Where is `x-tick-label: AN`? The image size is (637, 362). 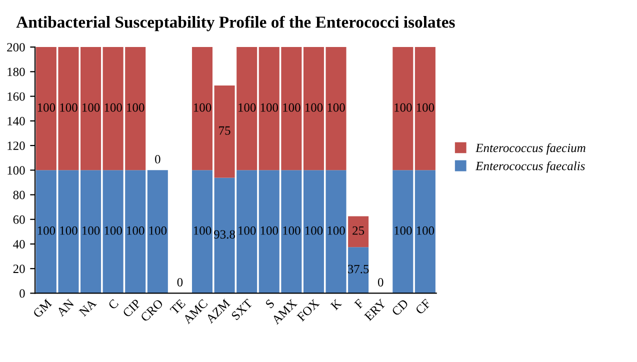
x-tick-label: AN is located at coordinates (65, 307).